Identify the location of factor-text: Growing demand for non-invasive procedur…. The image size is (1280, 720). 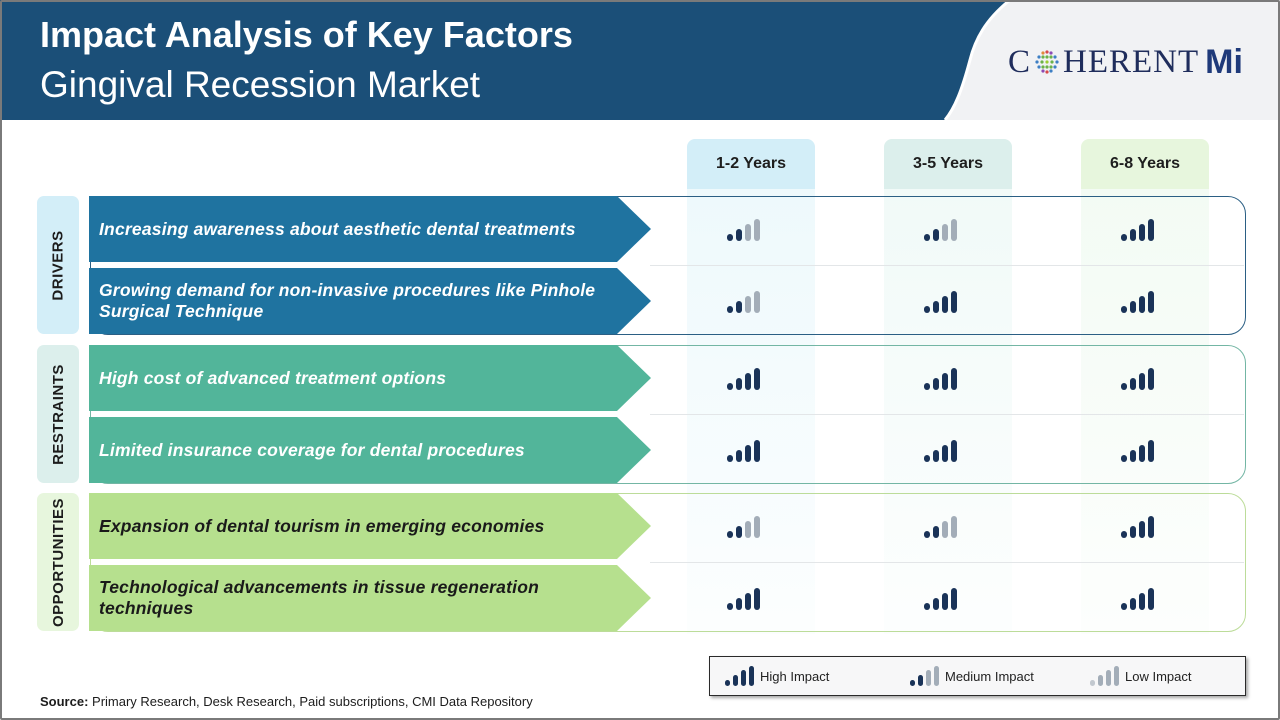
(347, 300).